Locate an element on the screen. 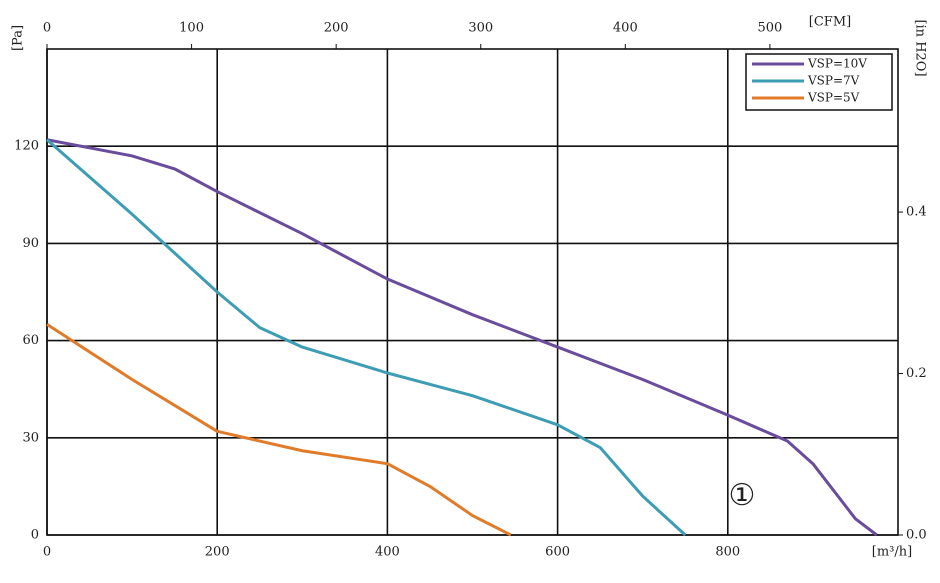 Image resolution: width=940 pixels, height=583 pixels. x-unit-label: [m³/h] is located at coordinates (892, 552).